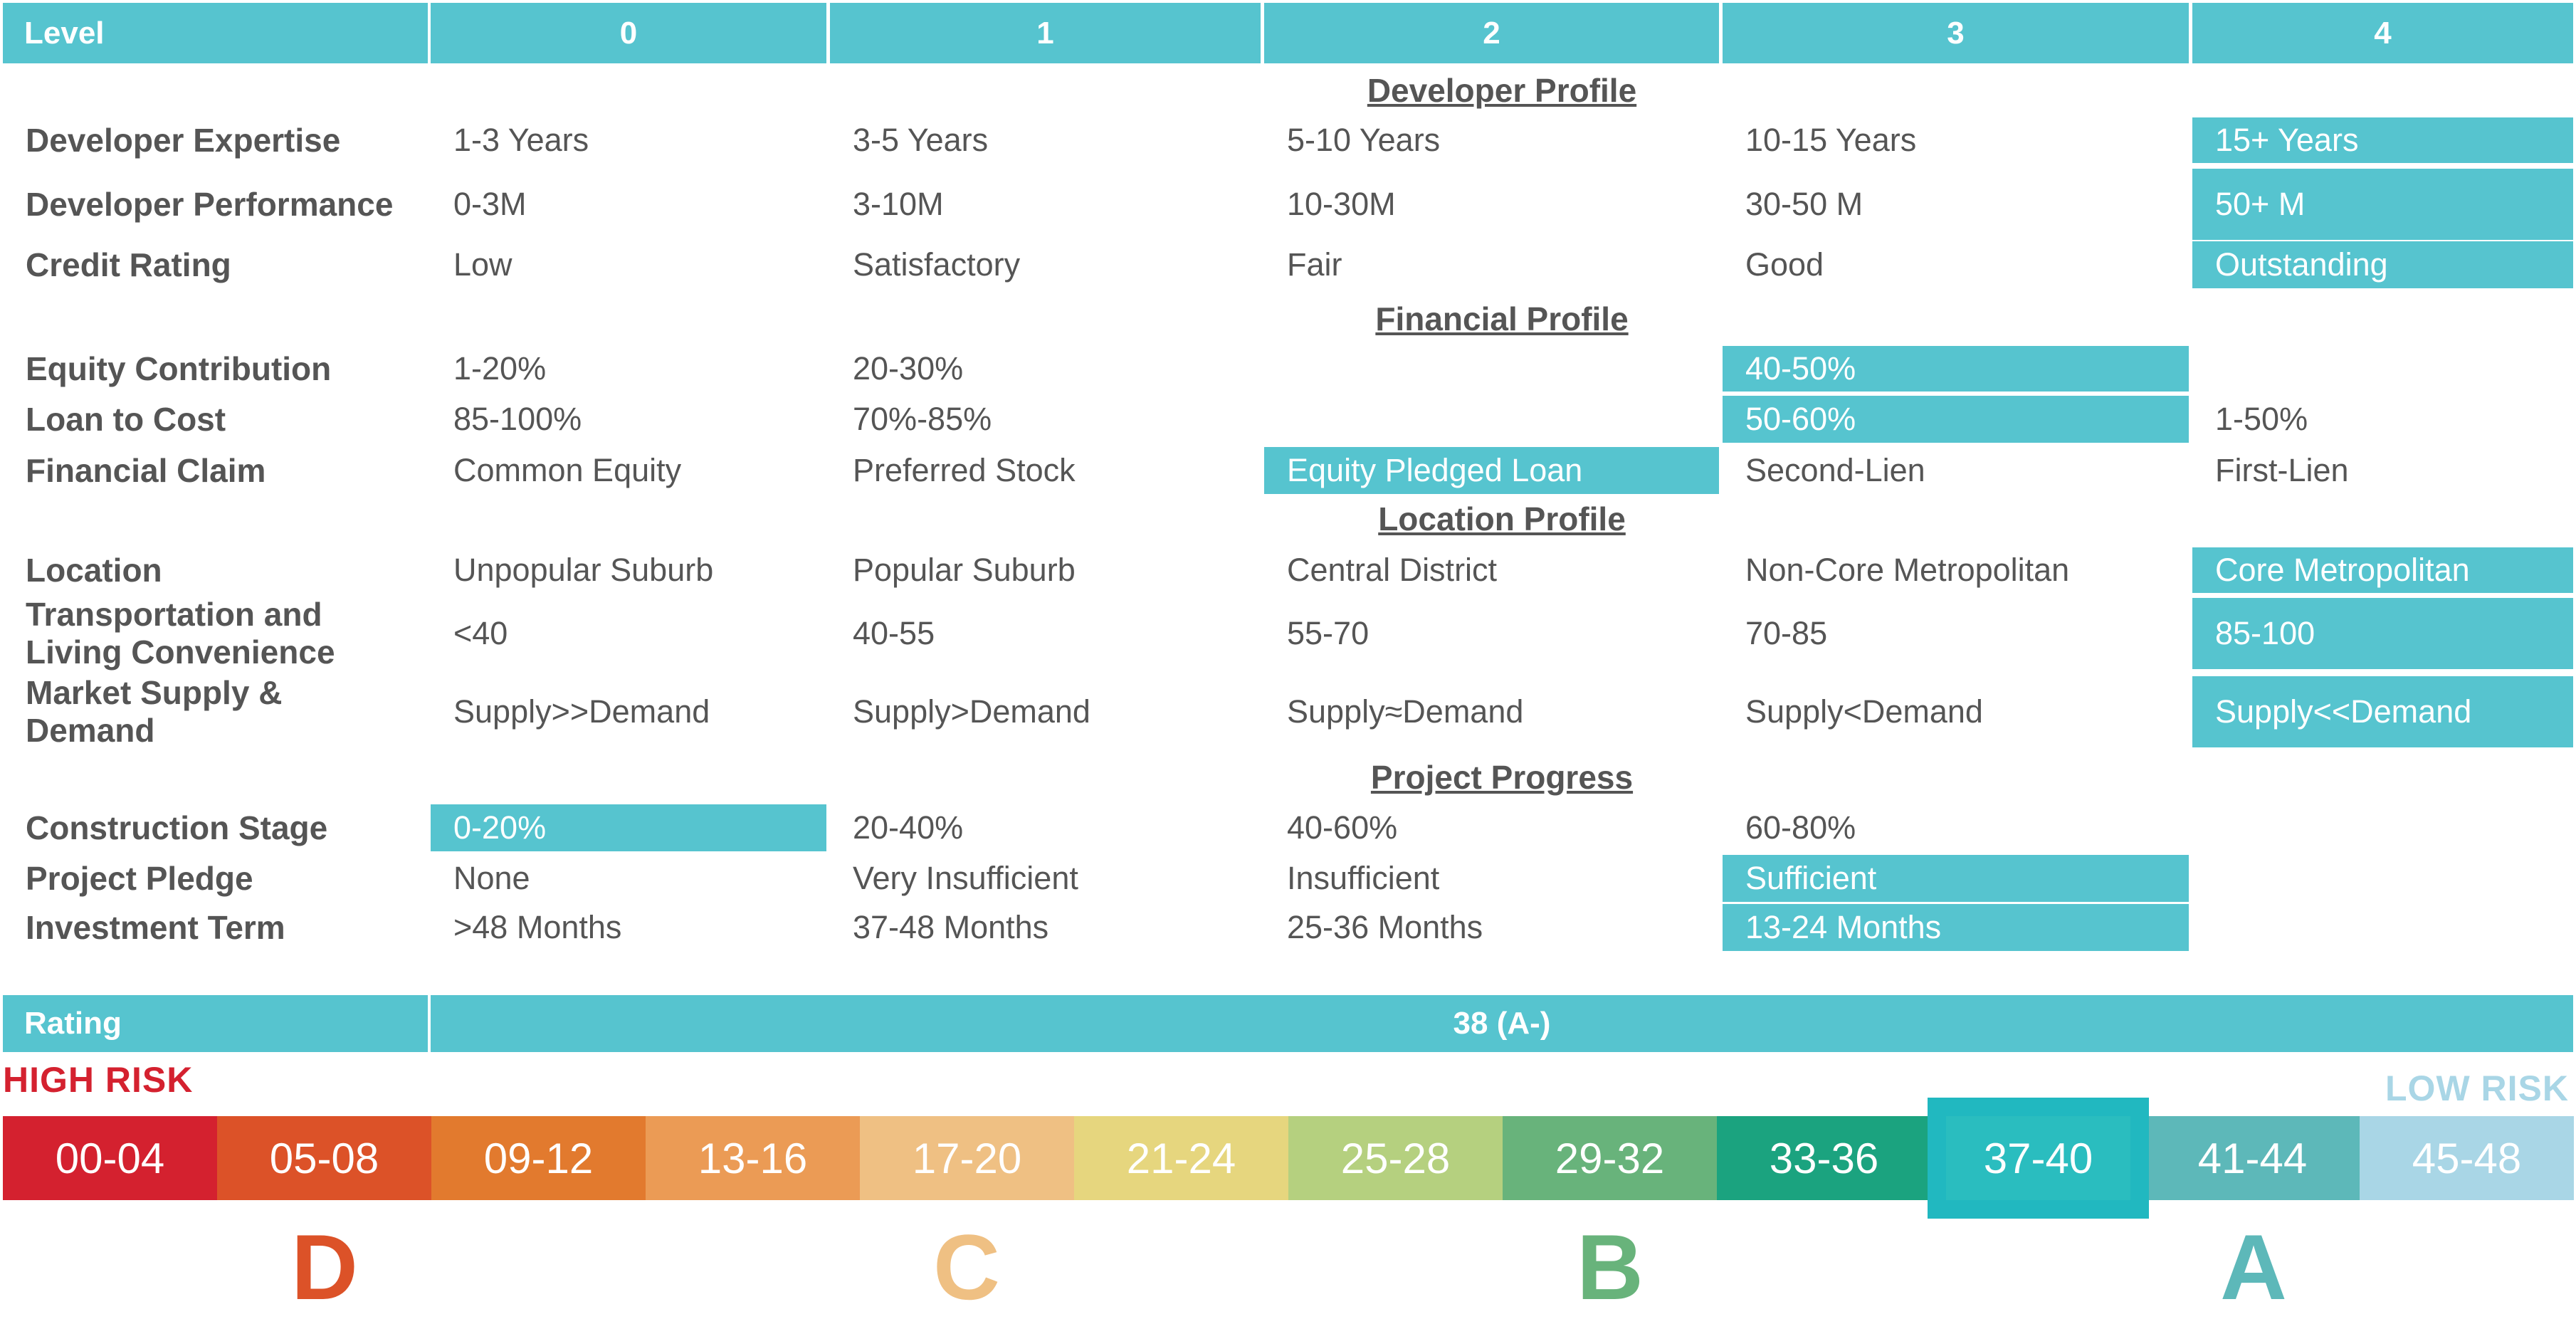 This screenshot has width=2576, height=1319. What do you see at coordinates (2383, 633) in the screenshot?
I see `selected-cell: 85-100` at bounding box center [2383, 633].